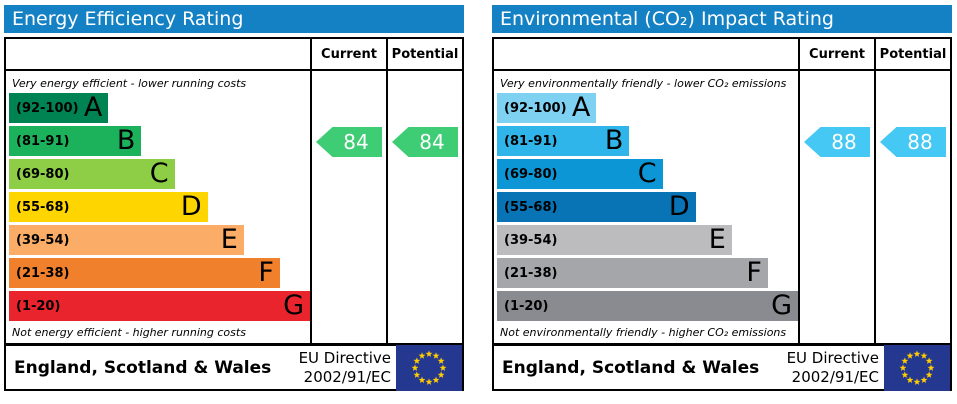 The image size is (957, 404). What do you see at coordinates (356, 142) in the screenshot?
I see `current-rating-value: 84` at bounding box center [356, 142].